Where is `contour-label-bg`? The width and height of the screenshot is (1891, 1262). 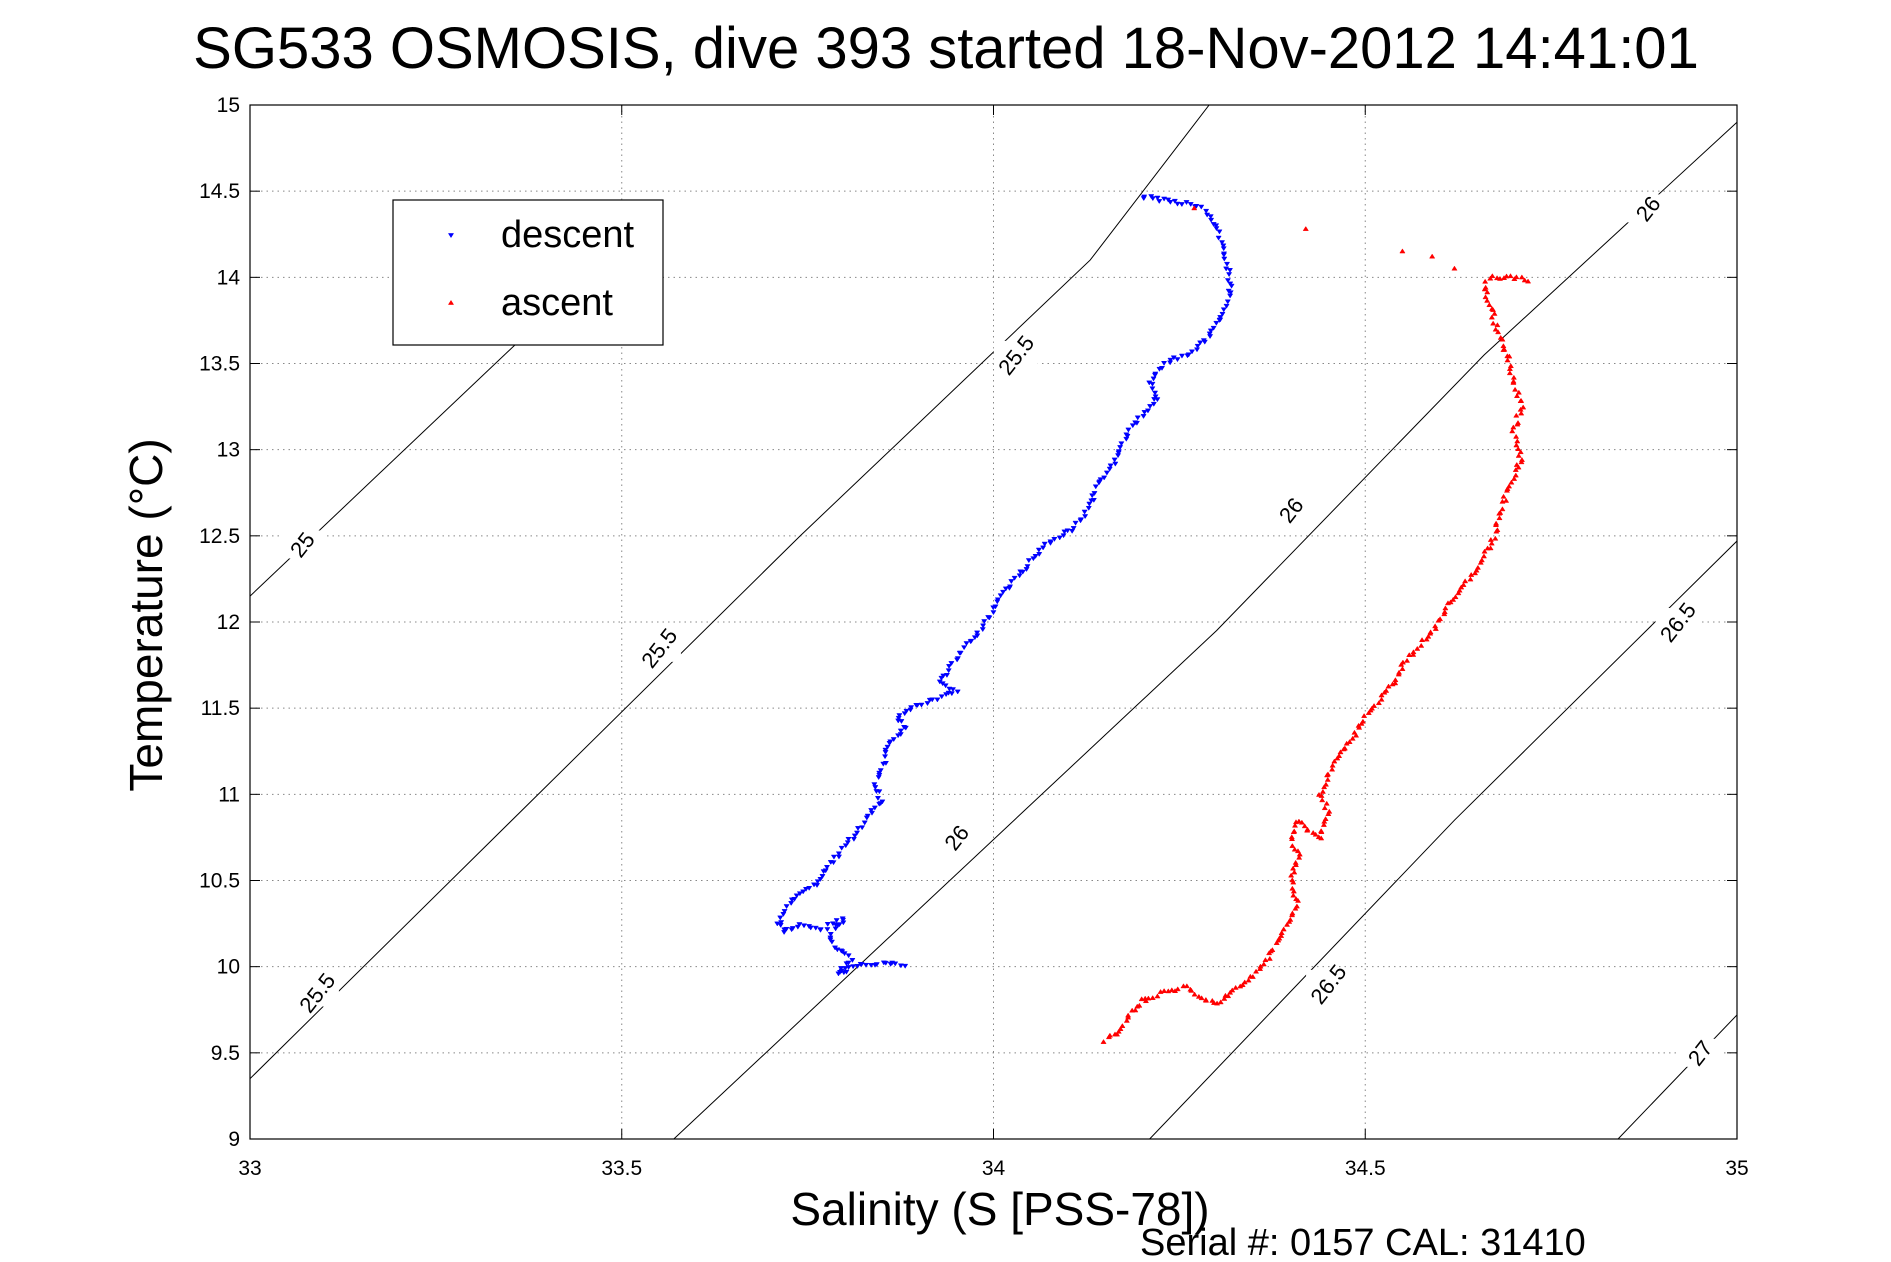 contour-label-bg is located at coordinates (316, 992).